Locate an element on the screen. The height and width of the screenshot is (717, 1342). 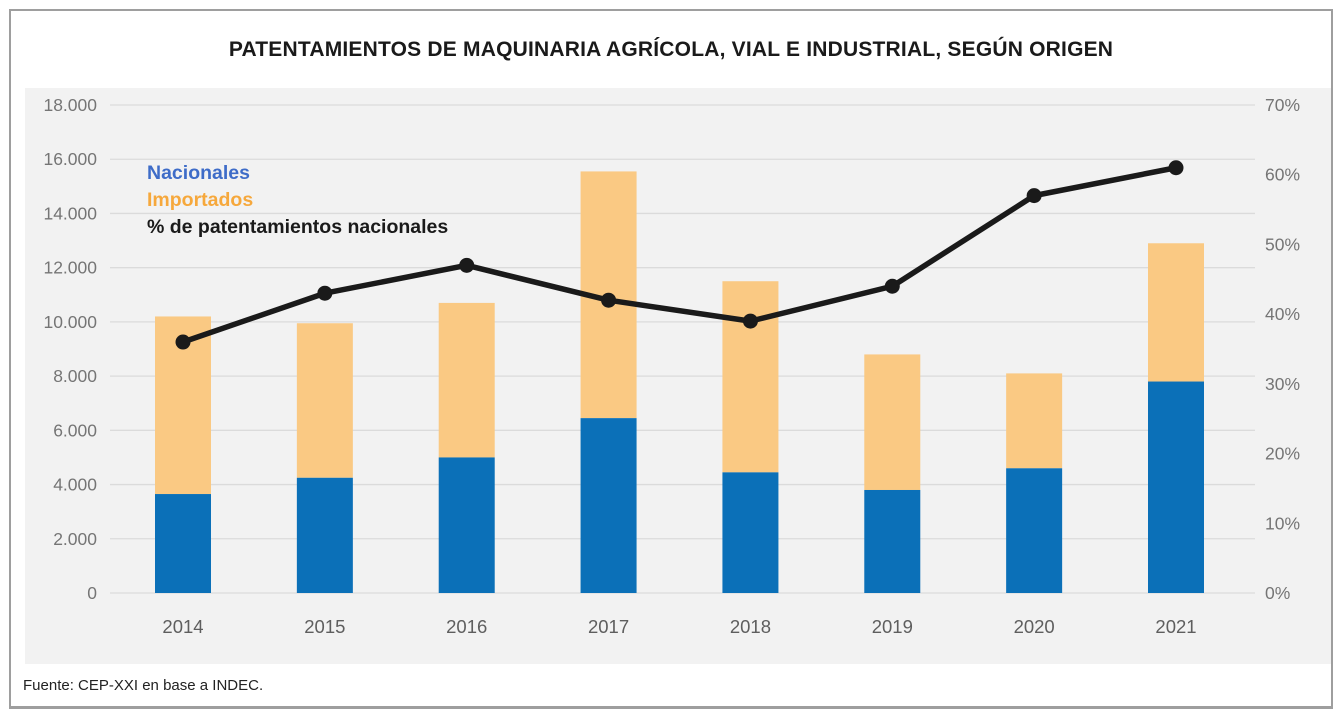
x-axis-label: 2019 is located at coordinates (892, 626).